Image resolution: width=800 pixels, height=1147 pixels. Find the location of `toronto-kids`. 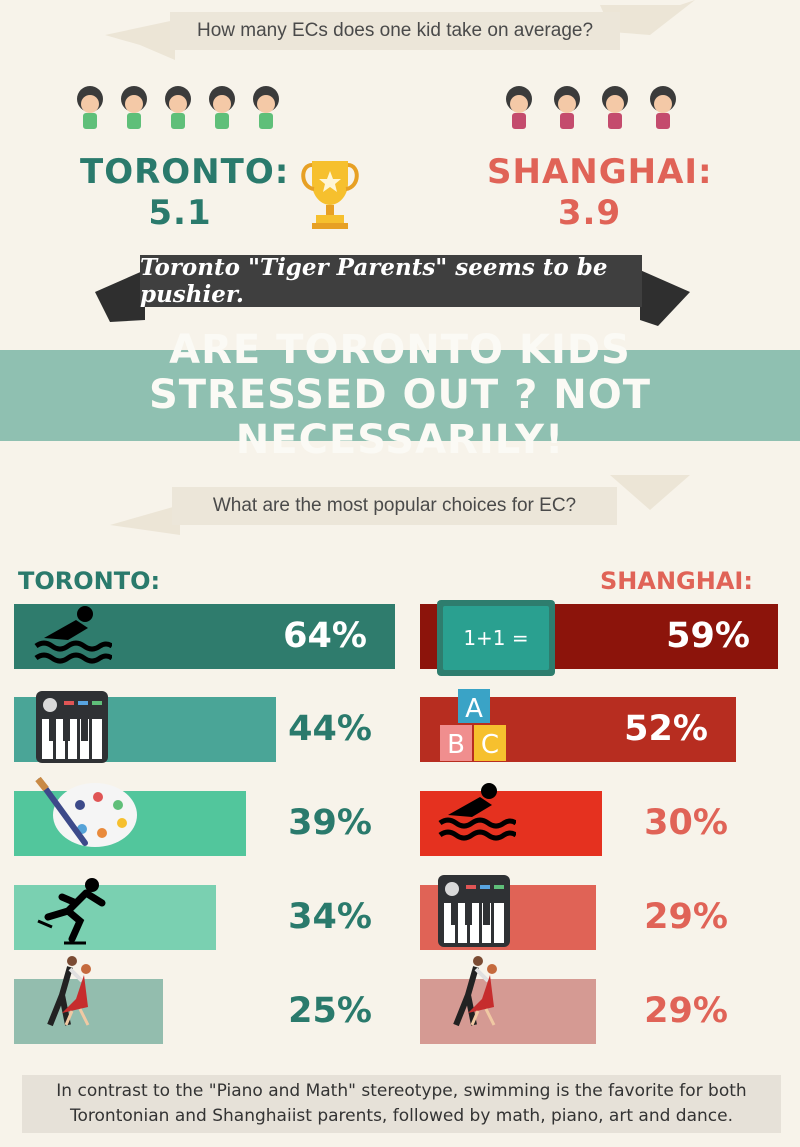

toronto-kids is located at coordinates (183, 109).